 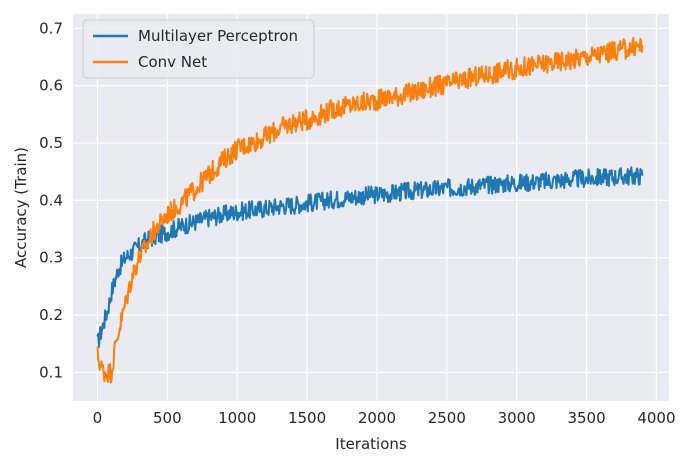 I want to click on legend-label-multilayer-perceptron: Multilayer Perceptron, so click(x=218, y=36).